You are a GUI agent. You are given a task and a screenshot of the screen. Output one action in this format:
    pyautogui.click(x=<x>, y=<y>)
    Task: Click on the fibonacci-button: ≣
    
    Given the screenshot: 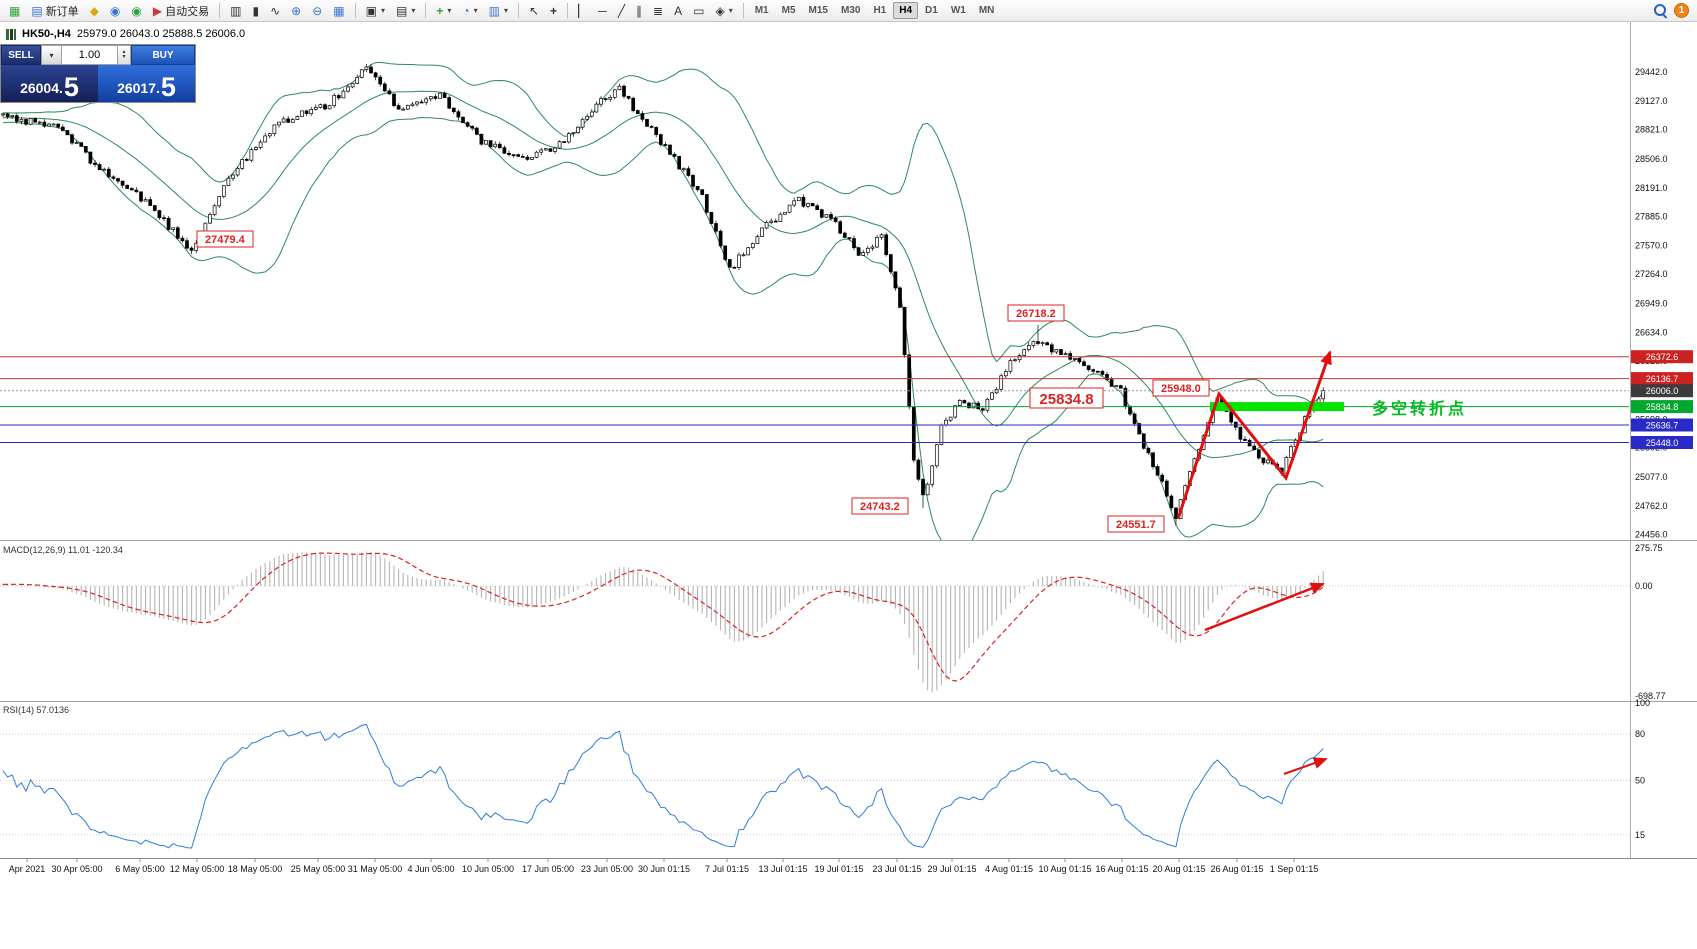 What is the action you would take?
    pyautogui.click(x=658, y=10)
    